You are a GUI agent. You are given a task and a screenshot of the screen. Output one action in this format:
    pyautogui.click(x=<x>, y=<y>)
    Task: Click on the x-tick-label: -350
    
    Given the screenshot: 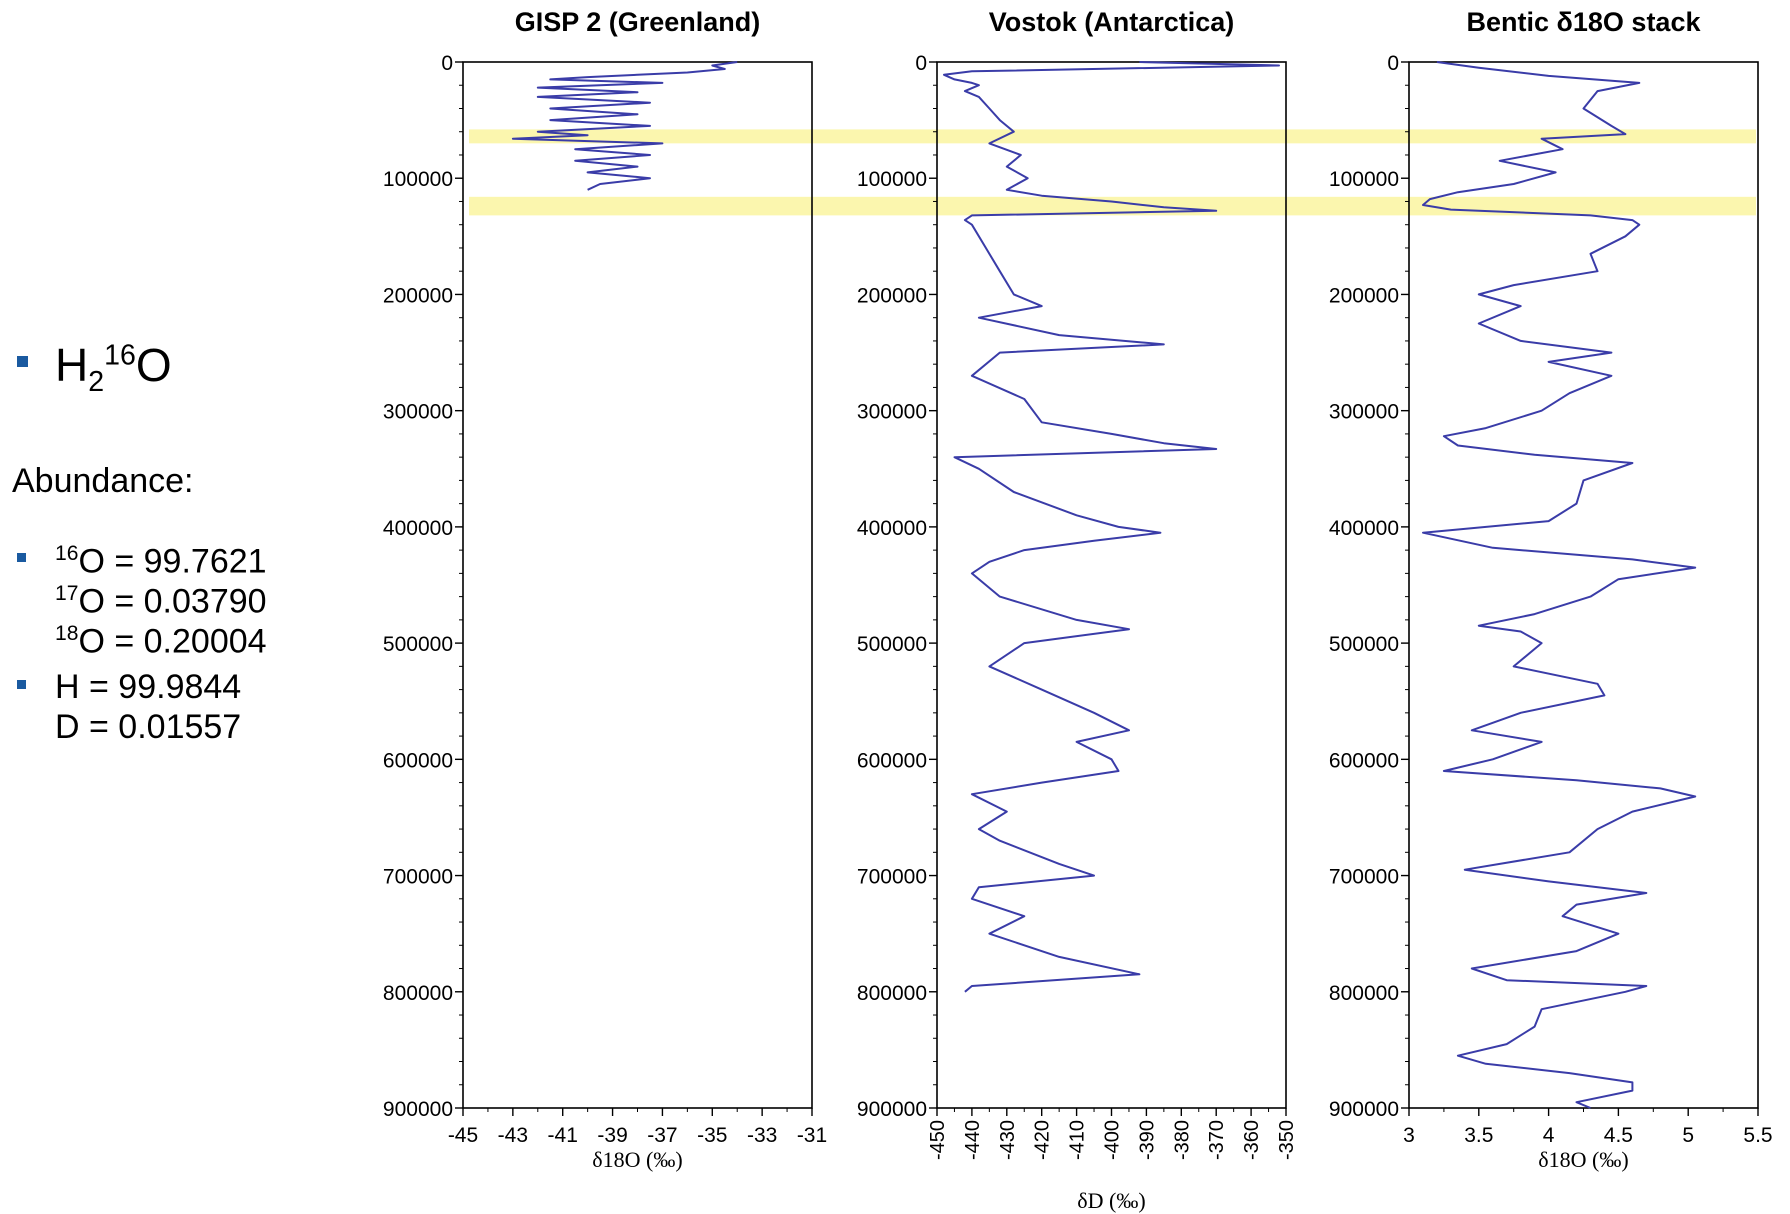 What is the action you would take?
    pyautogui.click(x=1287, y=1140)
    